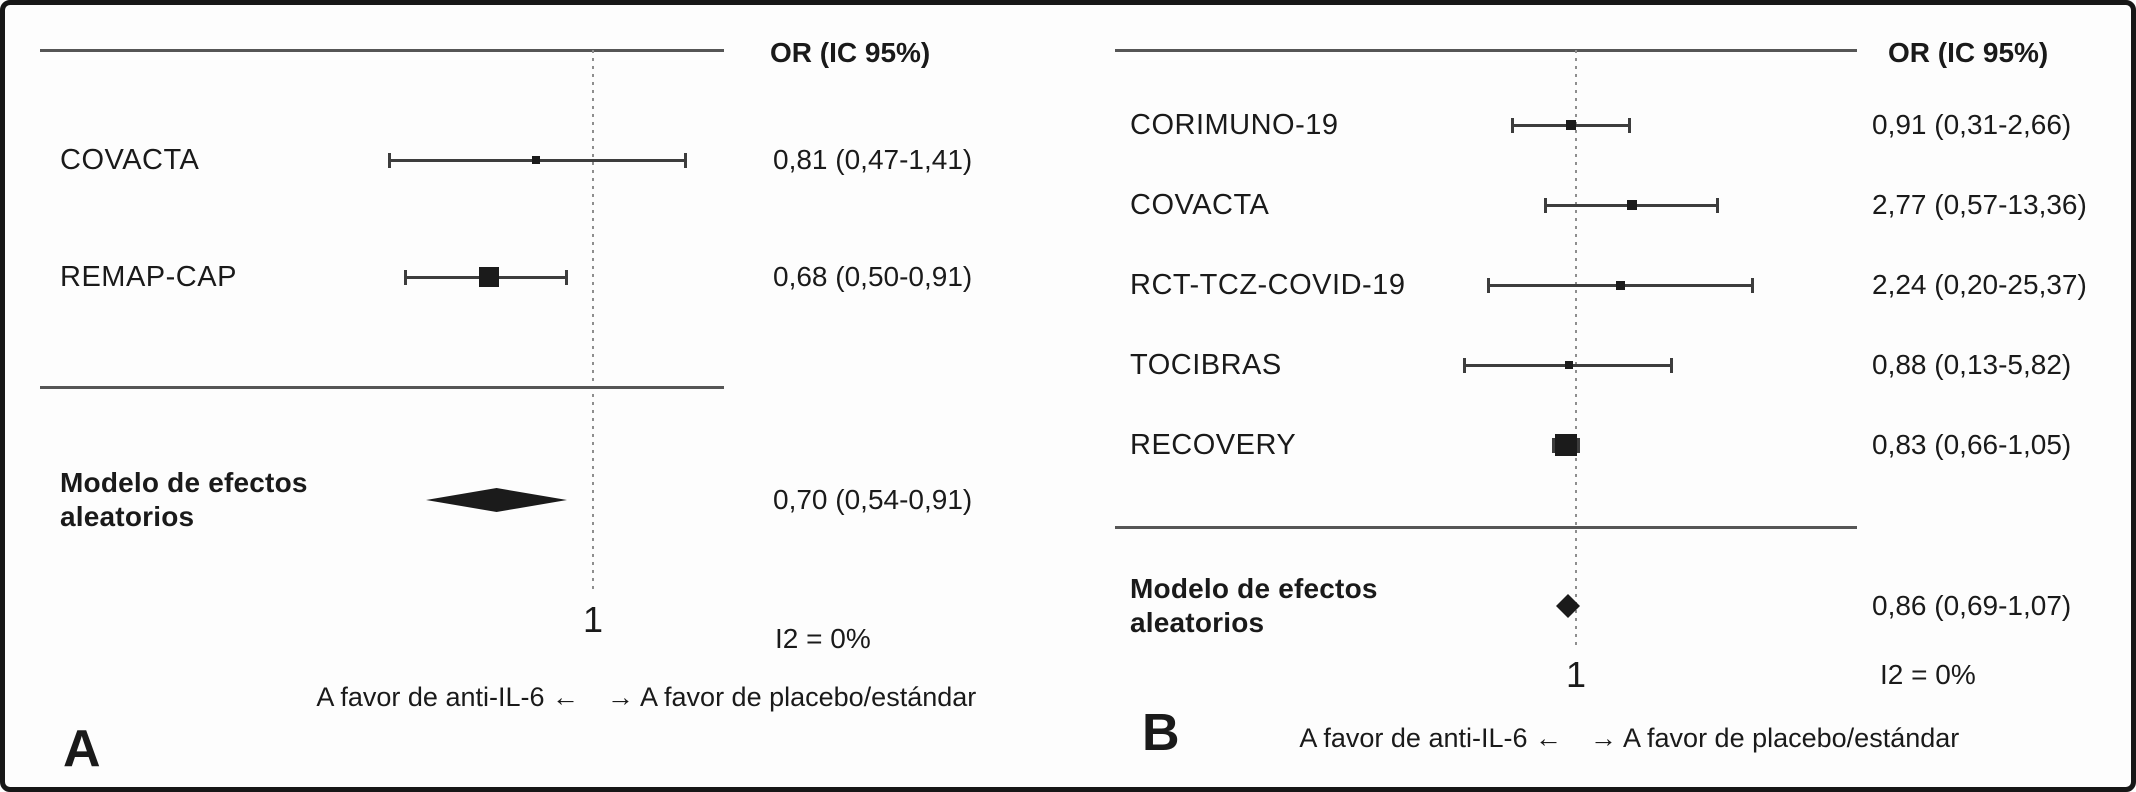 The height and width of the screenshot is (792, 2136). I want to click on panel-letter: B, so click(1161, 733).